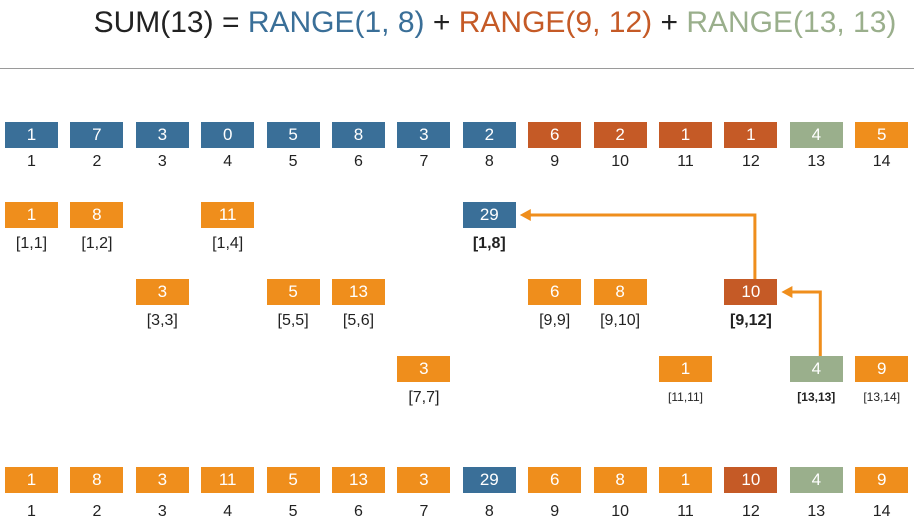 The image size is (914, 525). What do you see at coordinates (881, 511) in the screenshot?
I see `bit-index-label: 14` at bounding box center [881, 511].